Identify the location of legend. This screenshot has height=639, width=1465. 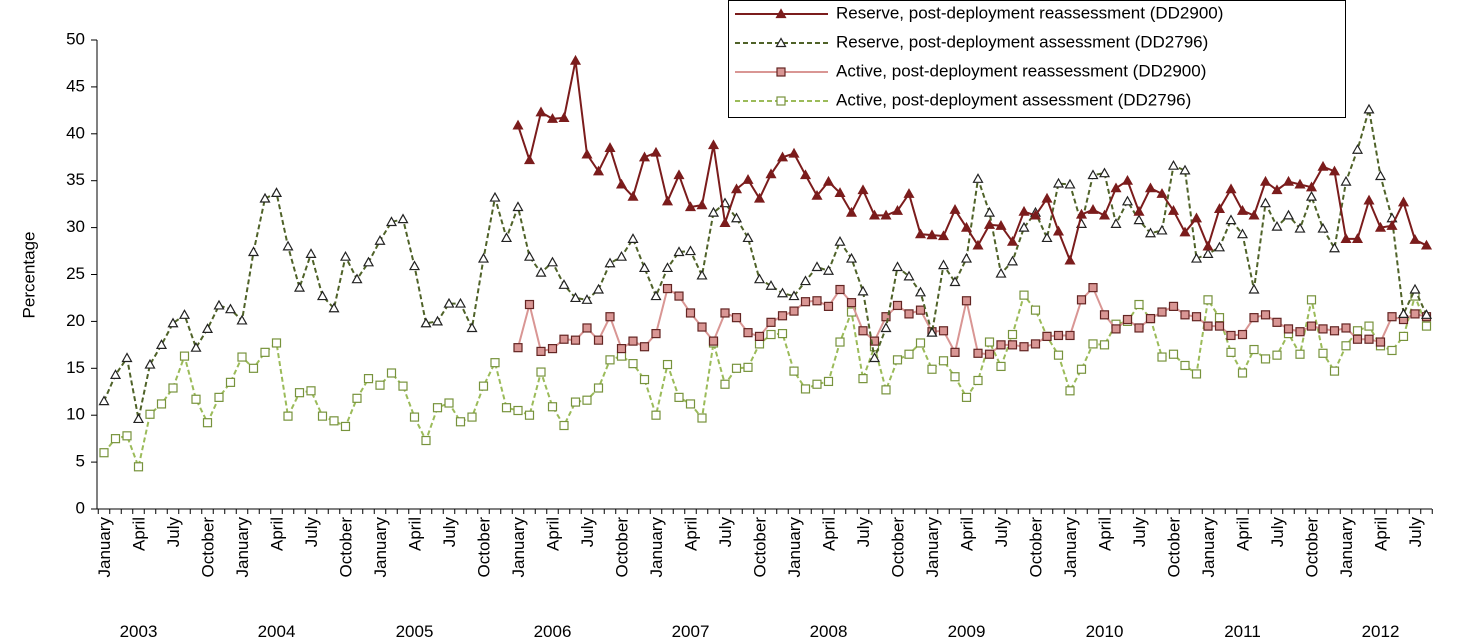
(1037, 59).